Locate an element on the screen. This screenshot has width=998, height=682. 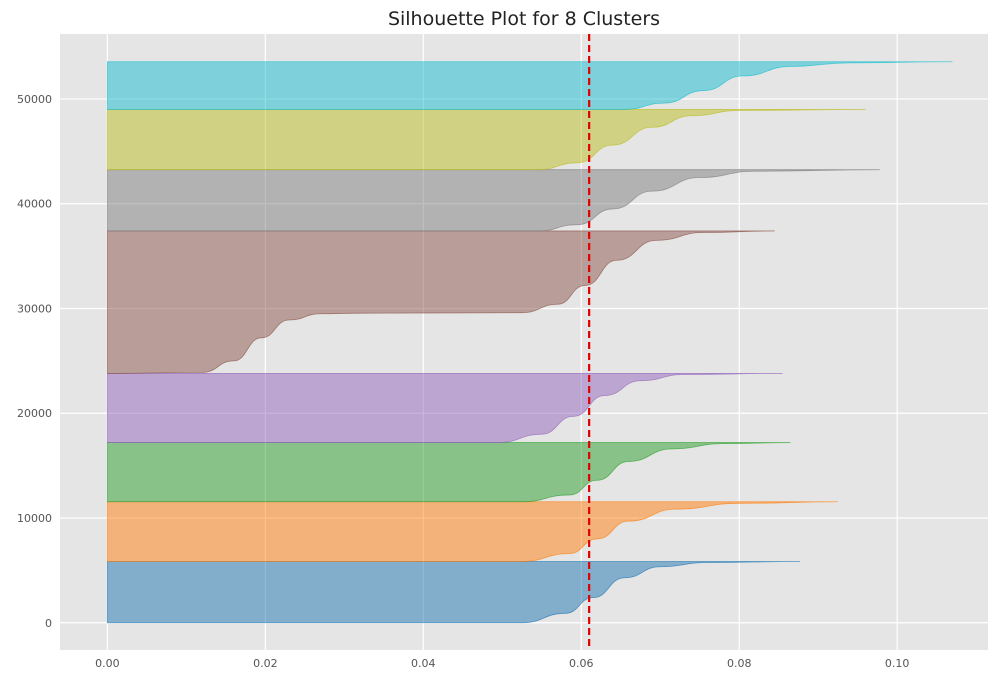
cluster-4-area is located at coordinates (440, 302).